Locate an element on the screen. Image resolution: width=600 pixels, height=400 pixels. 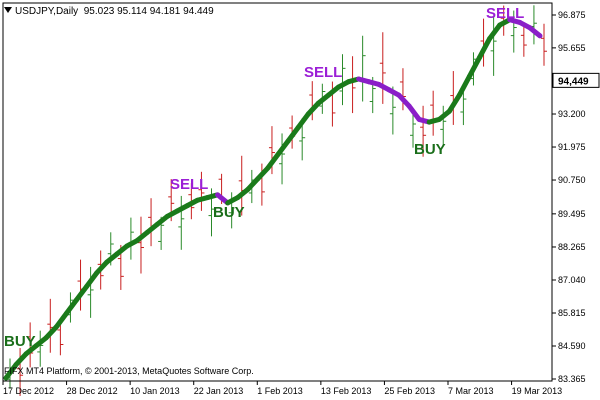
current-price-box is located at coordinates (576, 80).